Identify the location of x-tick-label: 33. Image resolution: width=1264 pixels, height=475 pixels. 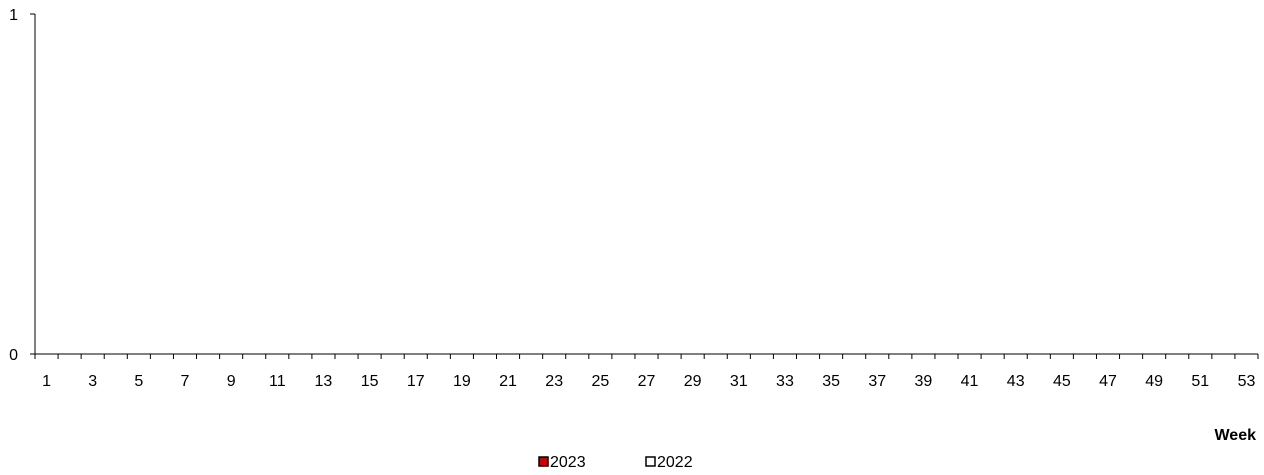
(785, 381).